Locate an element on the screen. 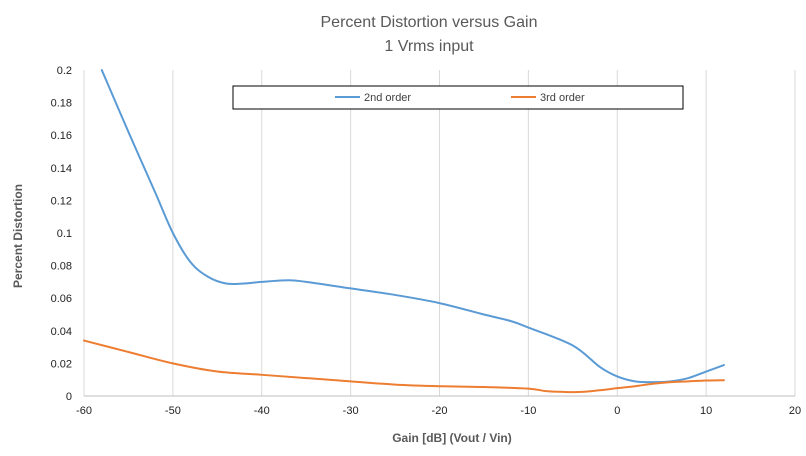 This screenshot has width=806, height=456. y-tick-label: 0.1 is located at coordinates (64, 234).